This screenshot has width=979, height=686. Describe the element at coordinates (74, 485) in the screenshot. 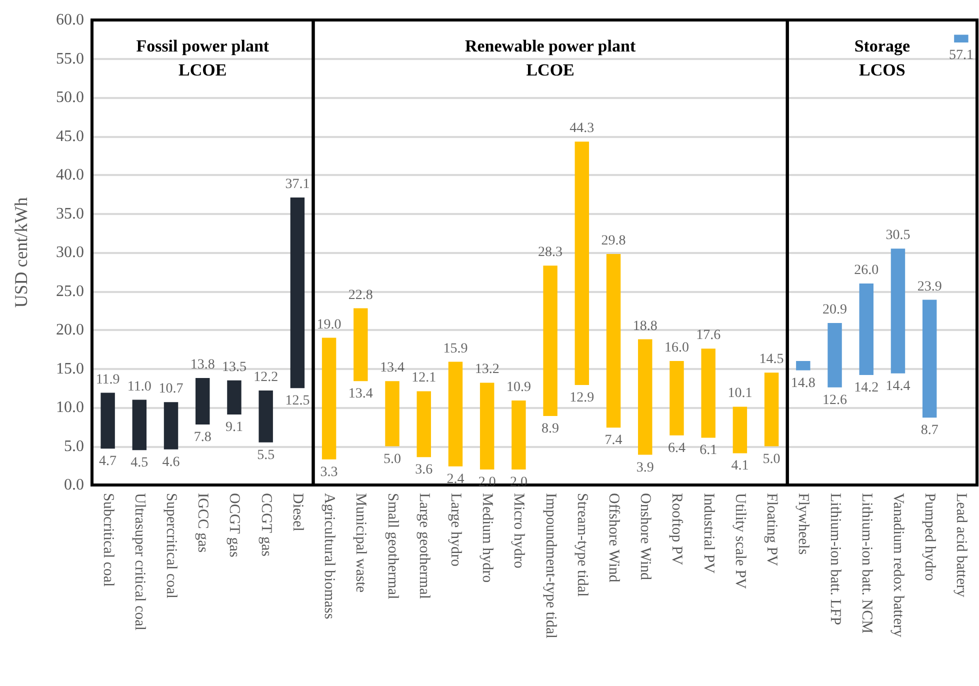

I see `y-tick-label: 0.0` at that location.